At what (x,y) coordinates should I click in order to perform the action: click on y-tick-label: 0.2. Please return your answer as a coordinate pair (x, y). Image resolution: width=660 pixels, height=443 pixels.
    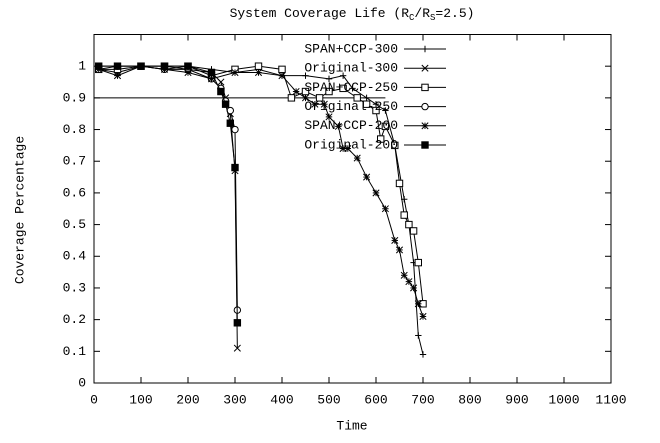
    Looking at the image, I should click on (74, 319).